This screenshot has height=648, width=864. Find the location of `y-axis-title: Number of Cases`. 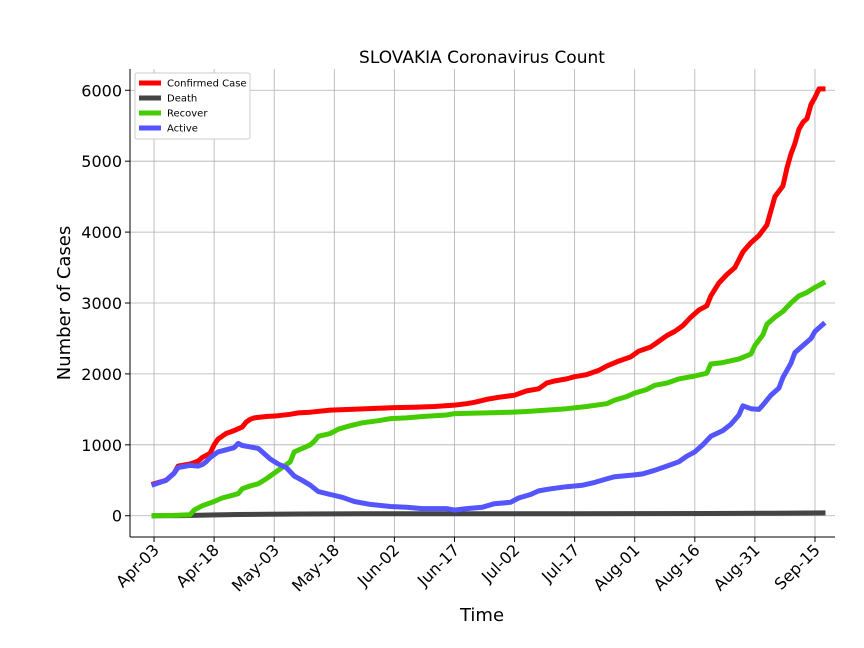

y-axis-title: Number of Cases is located at coordinates (64, 303).